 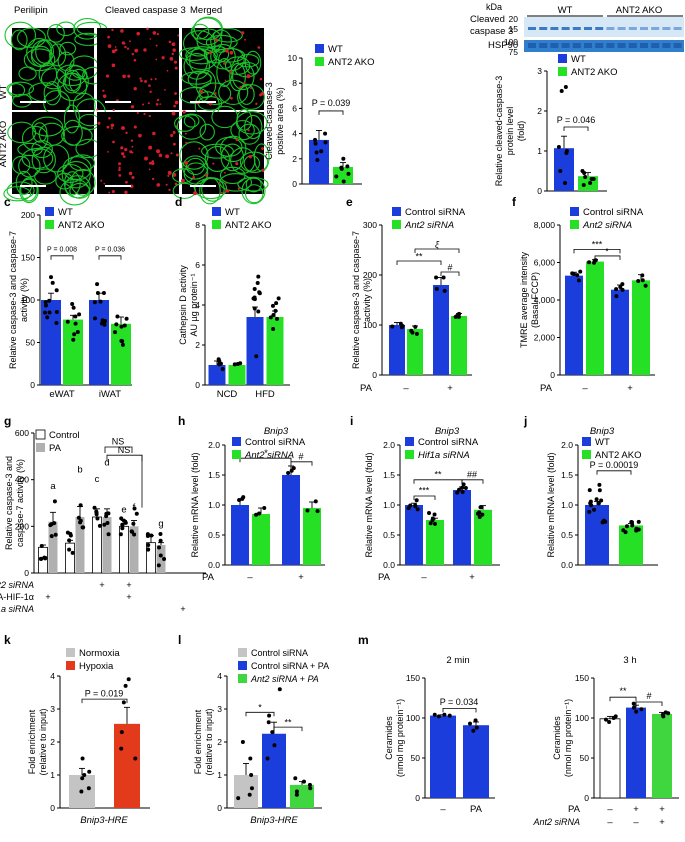 I want to click on legend-label: Control siRNA, so click(x=279, y=653).